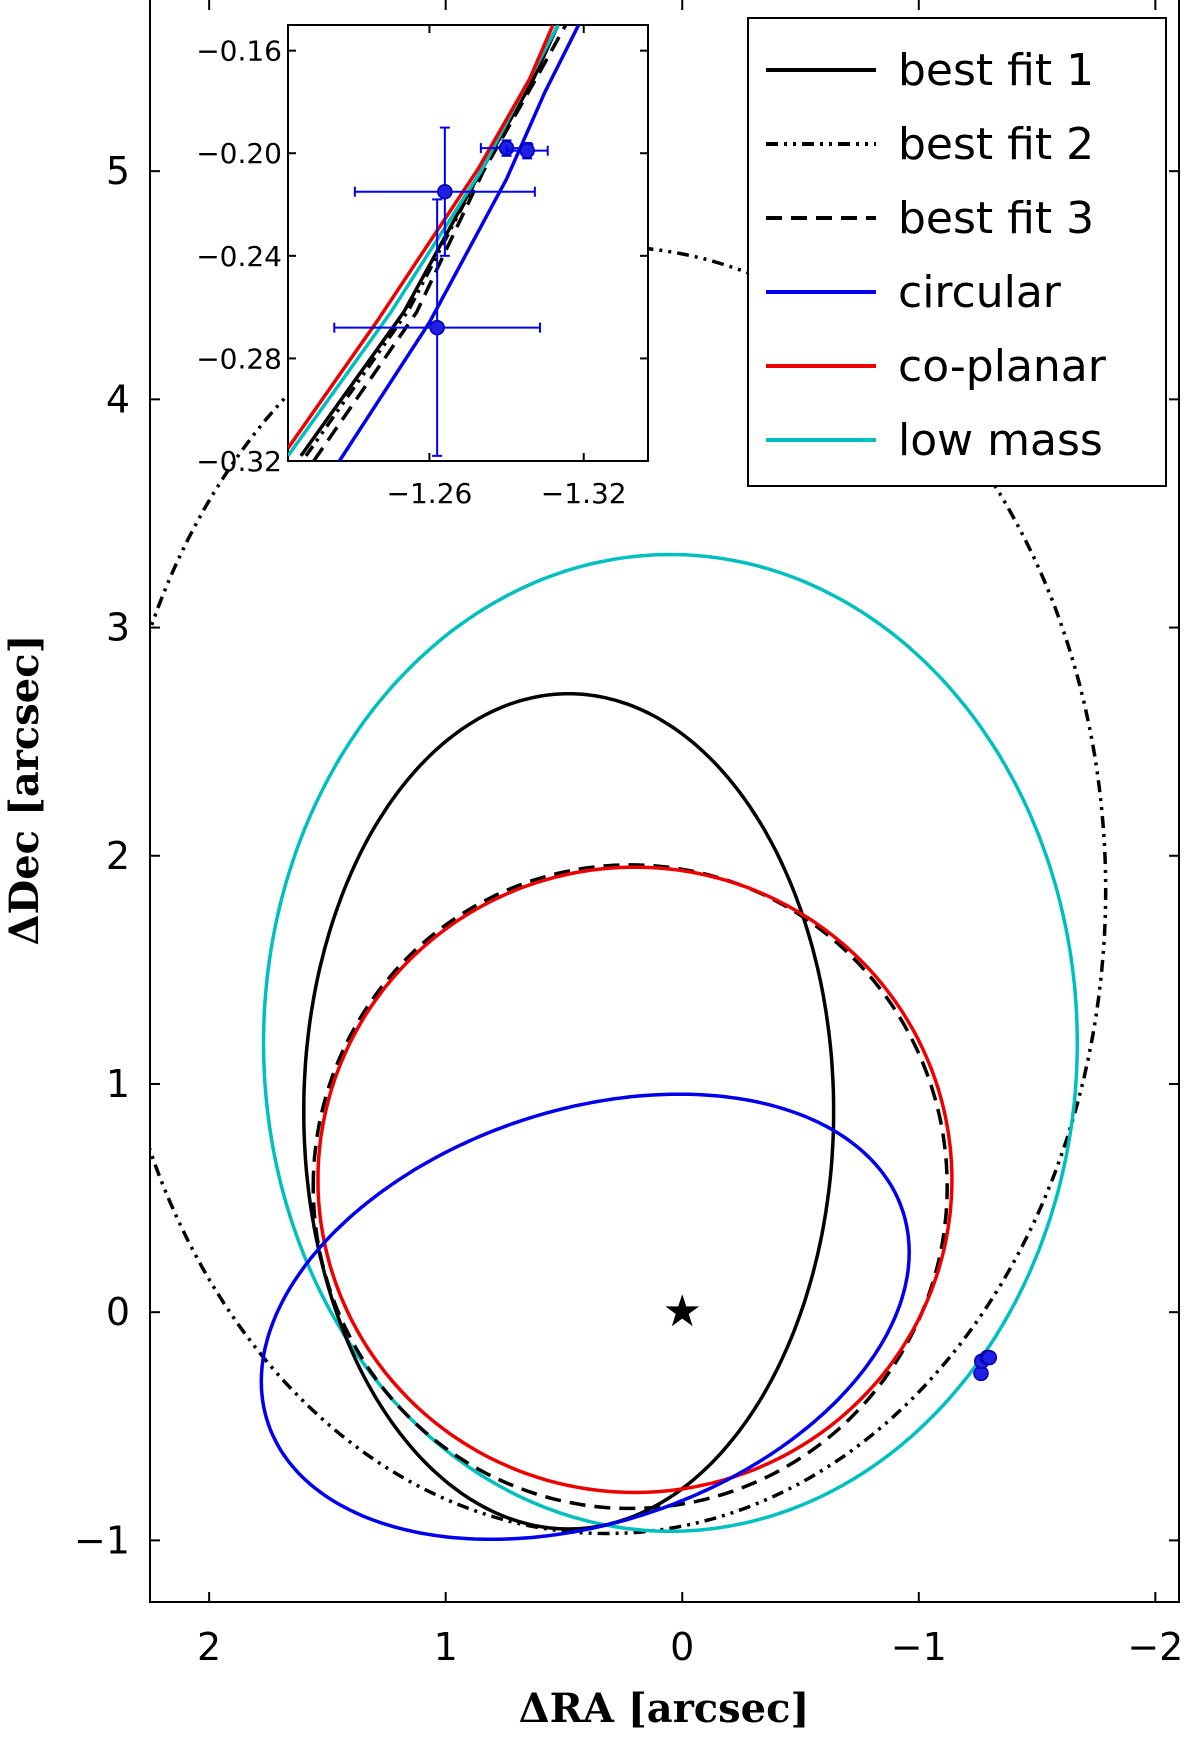 The width and height of the screenshot is (1200, 1738). What do you see at coordinates (1002, 366) in the screenshot?
I see `legend-label-co-planar: co-planar` at bounding box center [1002, 366].